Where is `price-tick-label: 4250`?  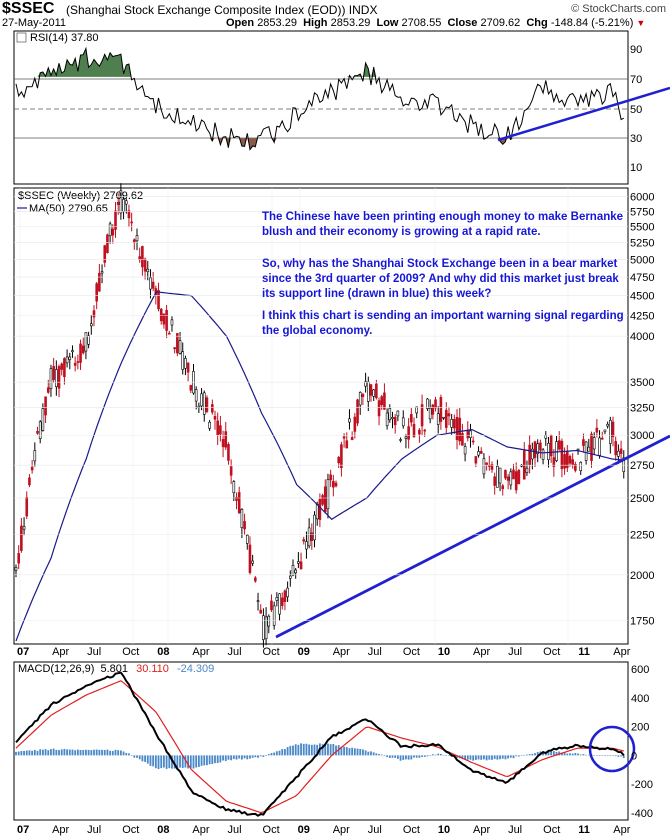 price-tick-label: 4250 is located at coordinates (642, 316).